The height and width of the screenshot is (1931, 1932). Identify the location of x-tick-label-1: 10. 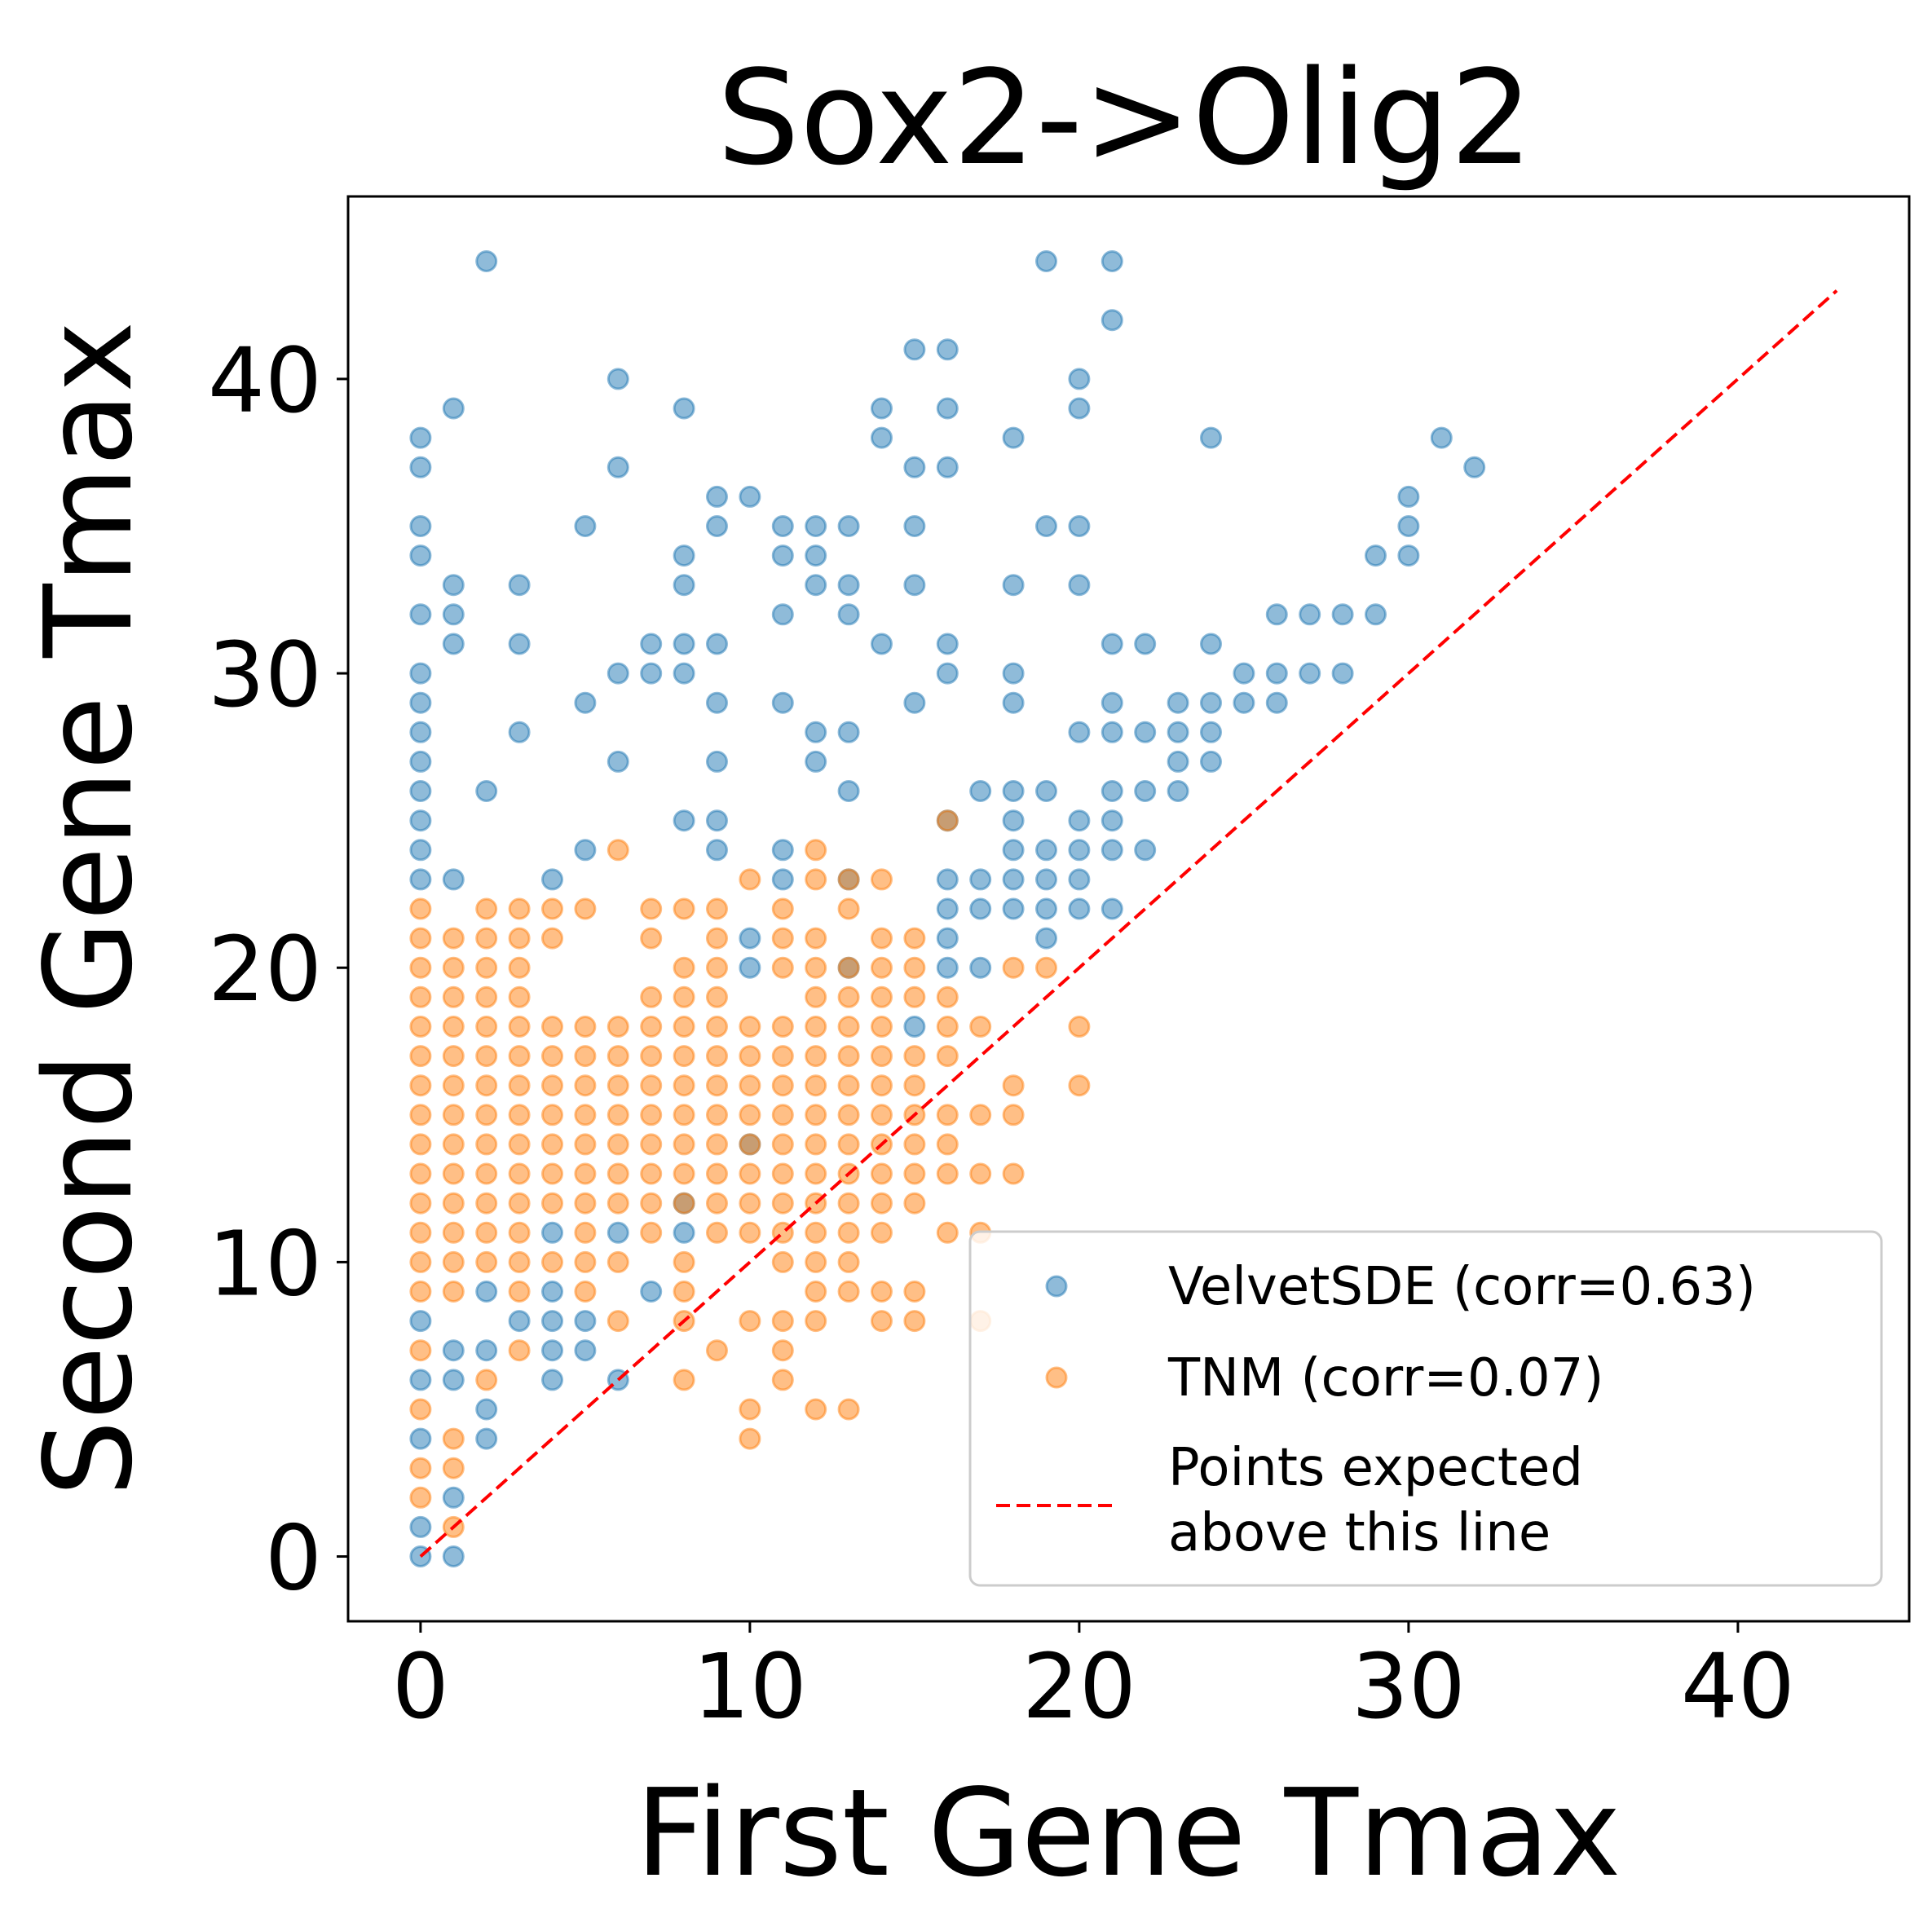
(750, 1687).